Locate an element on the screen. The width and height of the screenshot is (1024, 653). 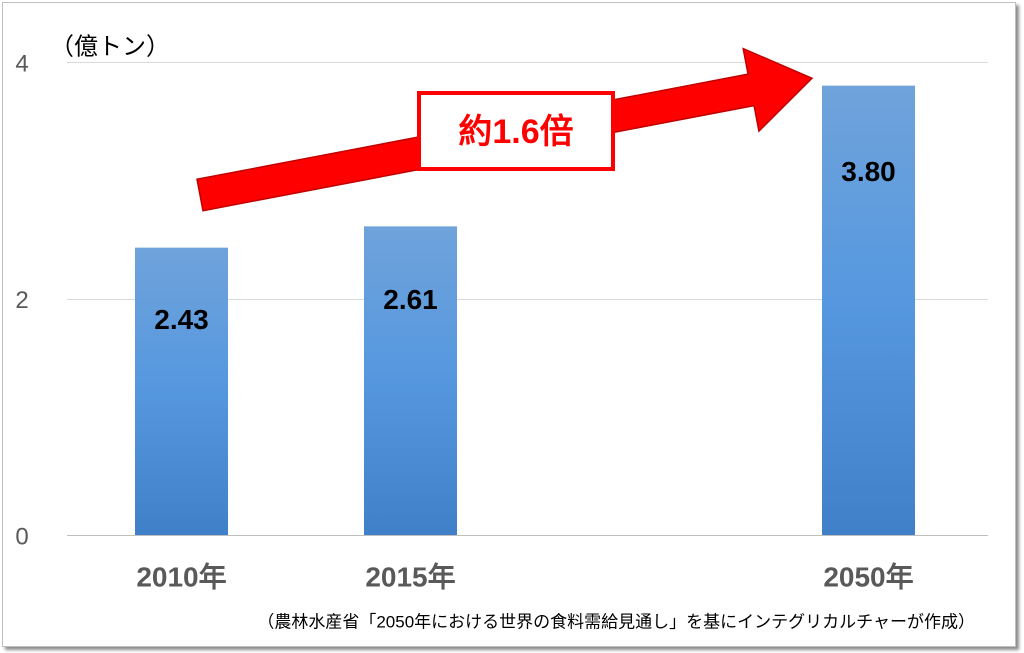
y-axis-unit-label: （億トン） is located at coordinates (110, 47).